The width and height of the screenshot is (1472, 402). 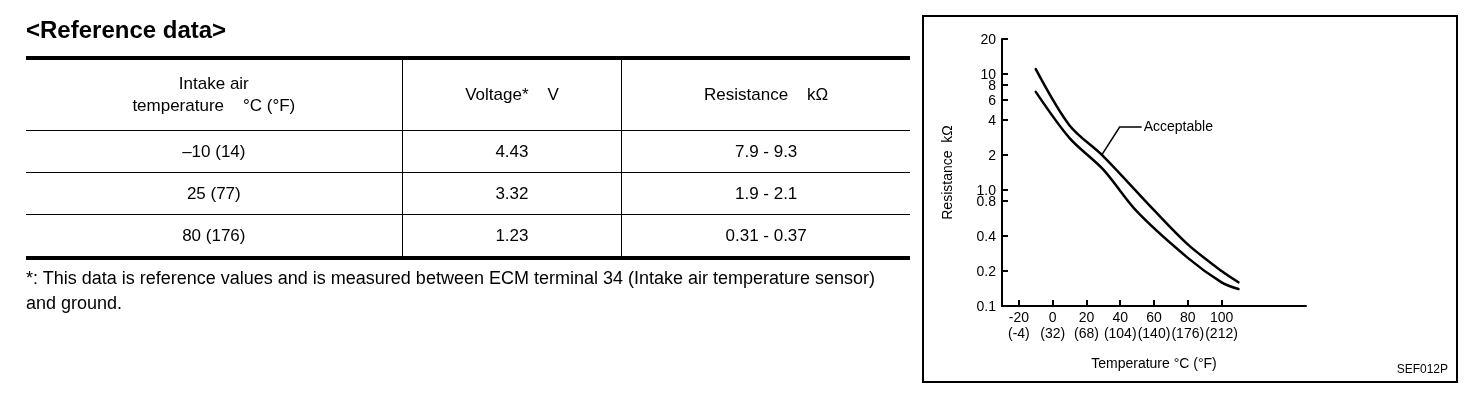 What do you see at coordinates (988, 39) in the screenshot?
I see `y-tick-label: 20` at bounding box center [988, 39].